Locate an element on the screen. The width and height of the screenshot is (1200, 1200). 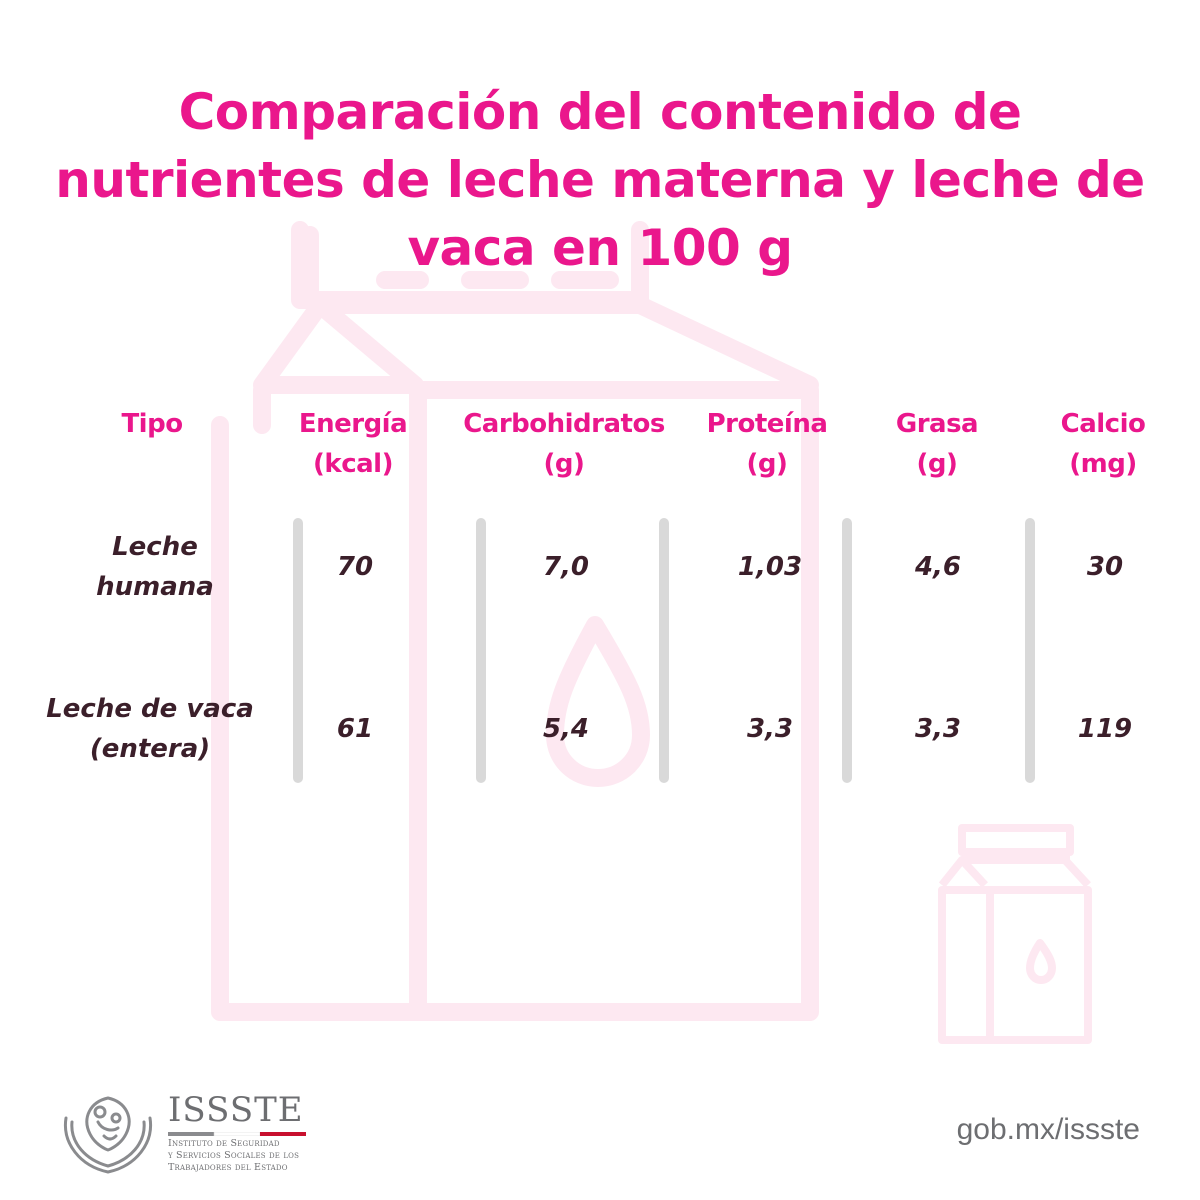
website-link: gob.mx/issste is located at coordinates (1048, 1129).